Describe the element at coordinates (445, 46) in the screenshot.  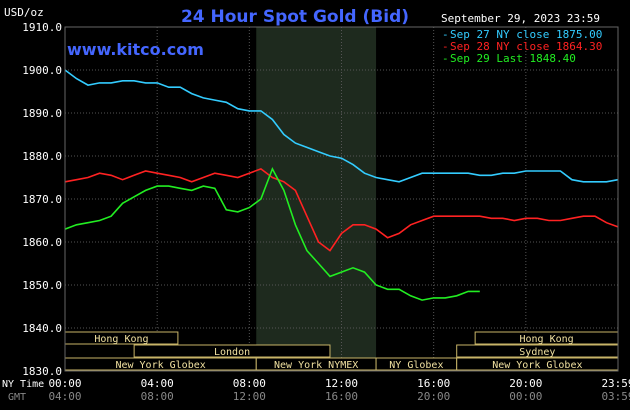
I see `legend-dash-sep28: -` at that location.